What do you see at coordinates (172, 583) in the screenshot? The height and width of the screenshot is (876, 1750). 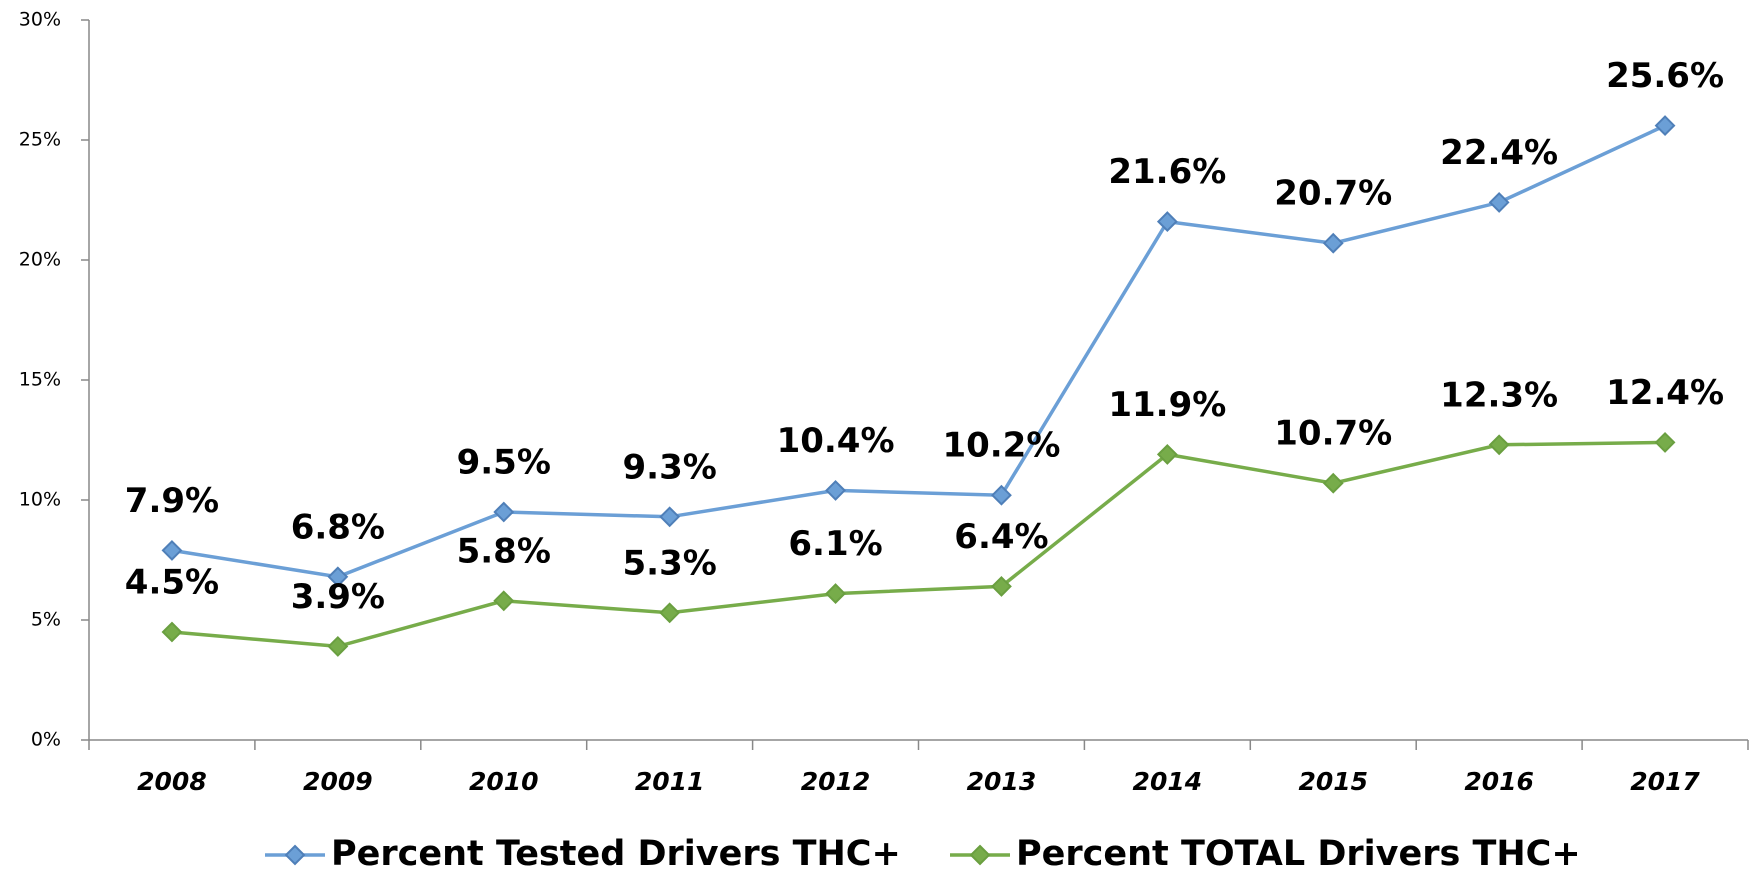 I see `data-label: 4.5%` at bounding box center [172, 583].